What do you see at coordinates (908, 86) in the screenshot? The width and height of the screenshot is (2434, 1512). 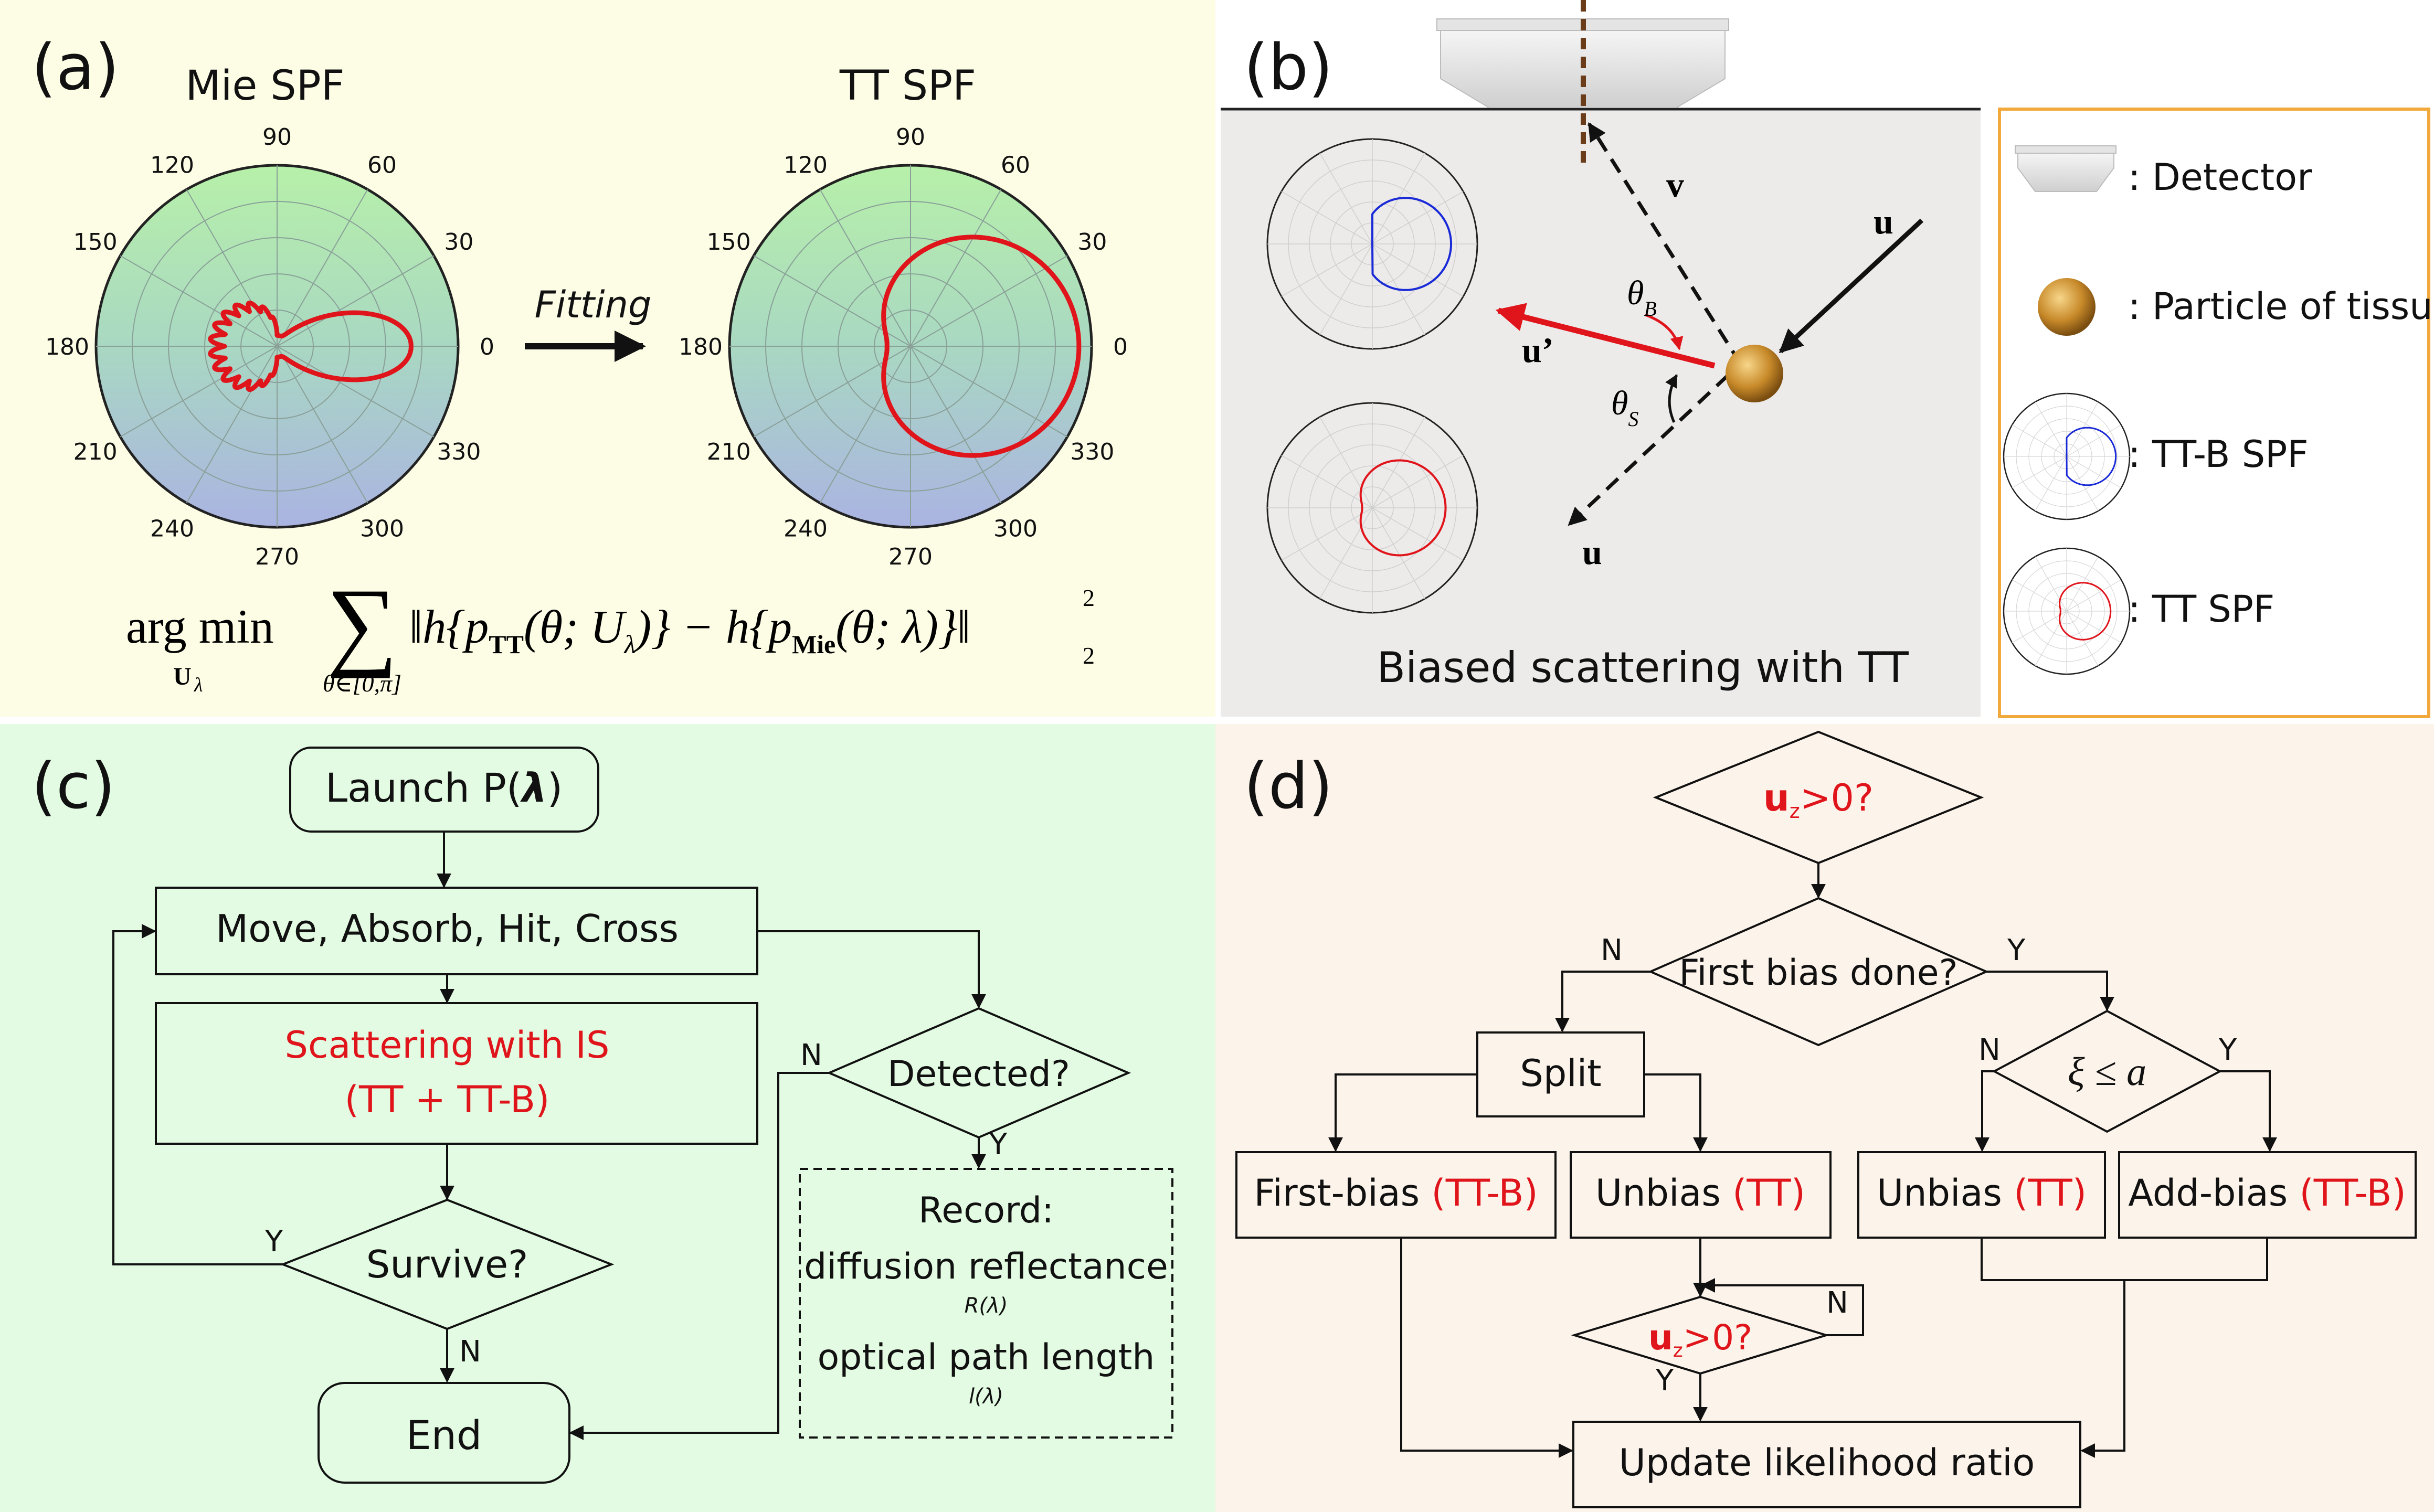 I see `tt-spf-title: TT SPF` at bounding box center [908, 86].